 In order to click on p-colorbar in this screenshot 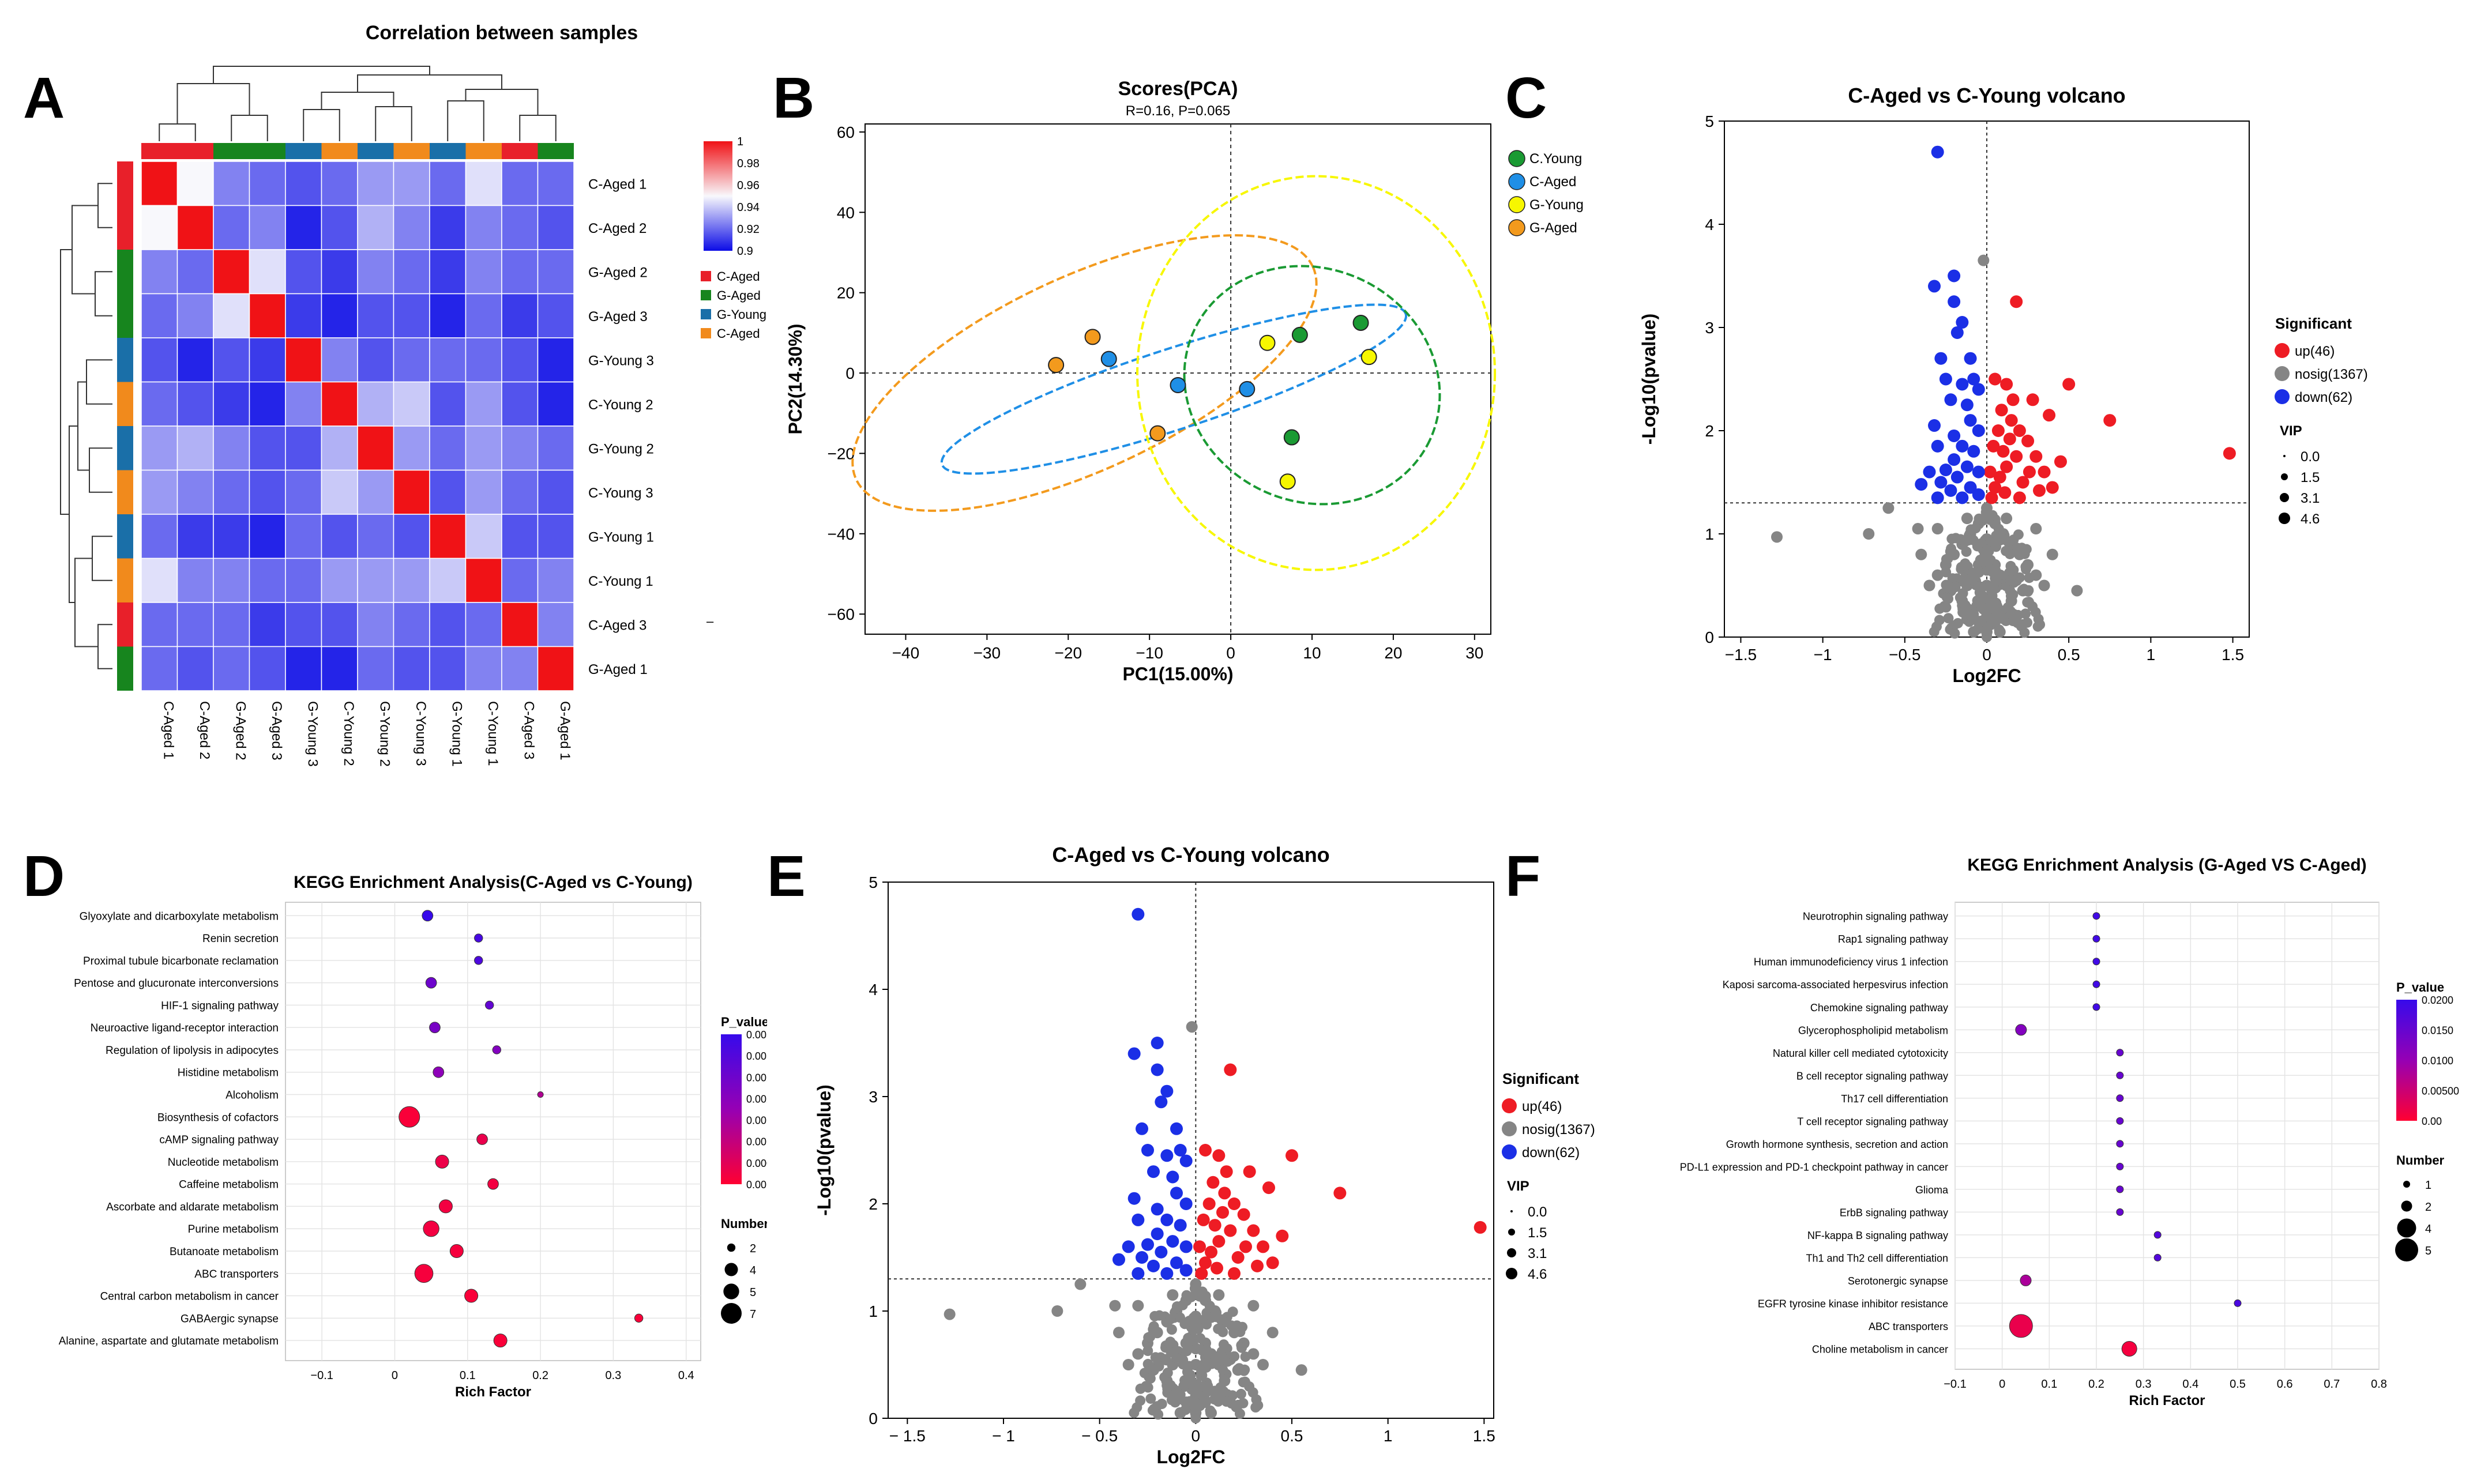, I will do `click(731, 1109)`.